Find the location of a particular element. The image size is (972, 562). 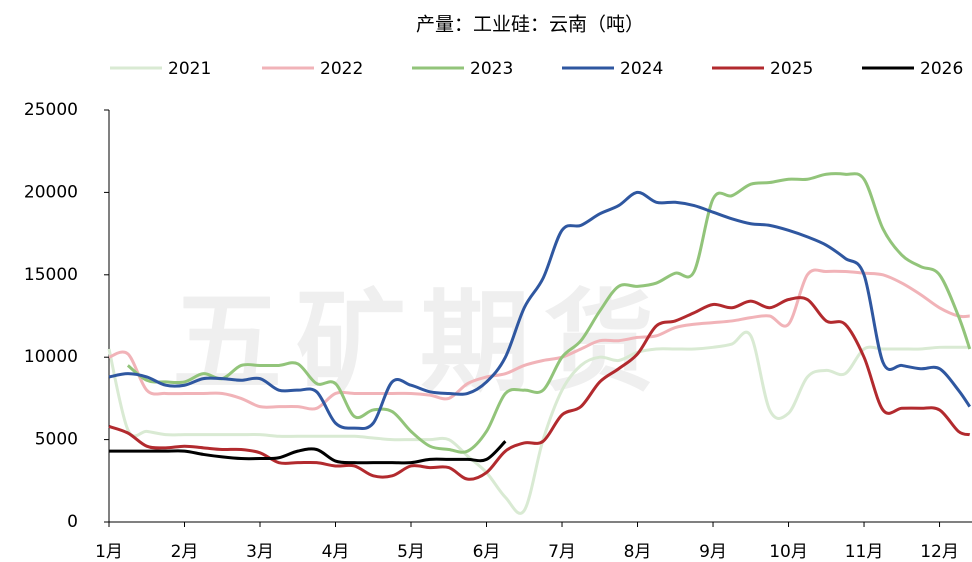

legend-label: 2023 is located at coordinates (491, 69).